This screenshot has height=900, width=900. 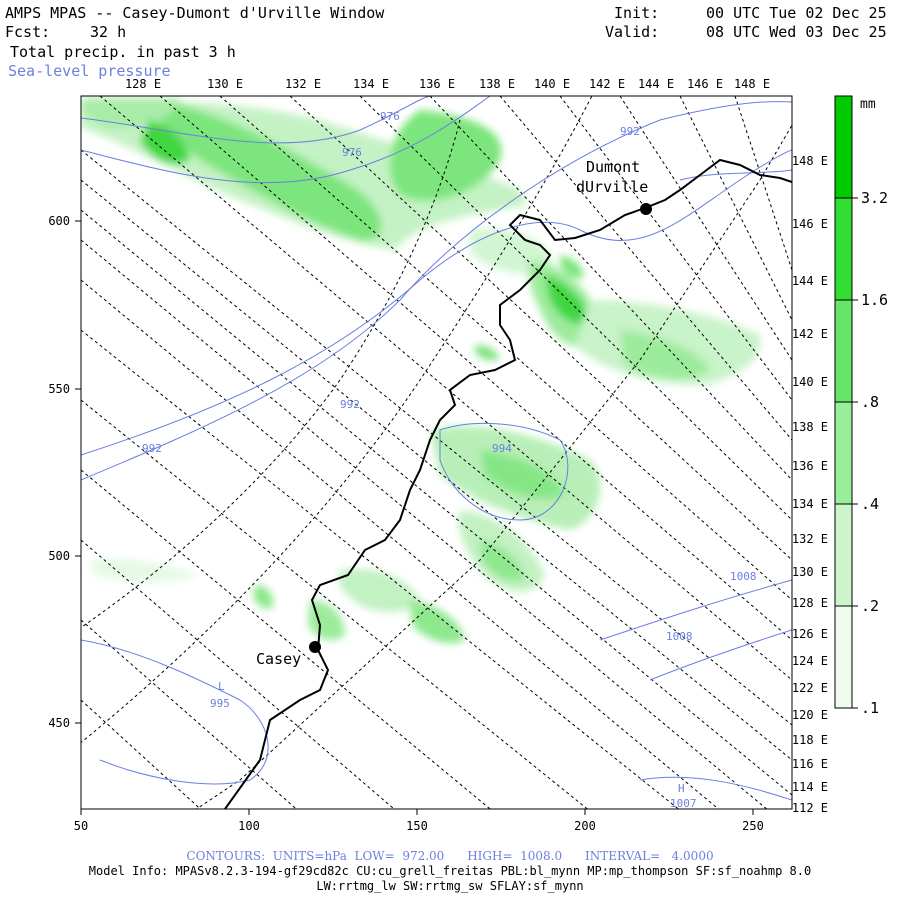 I want to click on init-label: Init:, so click(x=637, y=13).